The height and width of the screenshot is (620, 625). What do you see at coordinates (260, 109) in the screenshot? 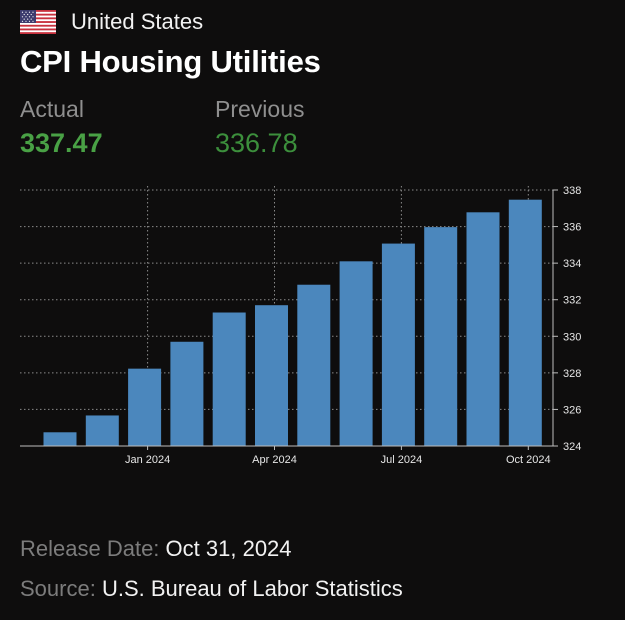
I see `previous-label: Previous` at bounding box center [260, 109].